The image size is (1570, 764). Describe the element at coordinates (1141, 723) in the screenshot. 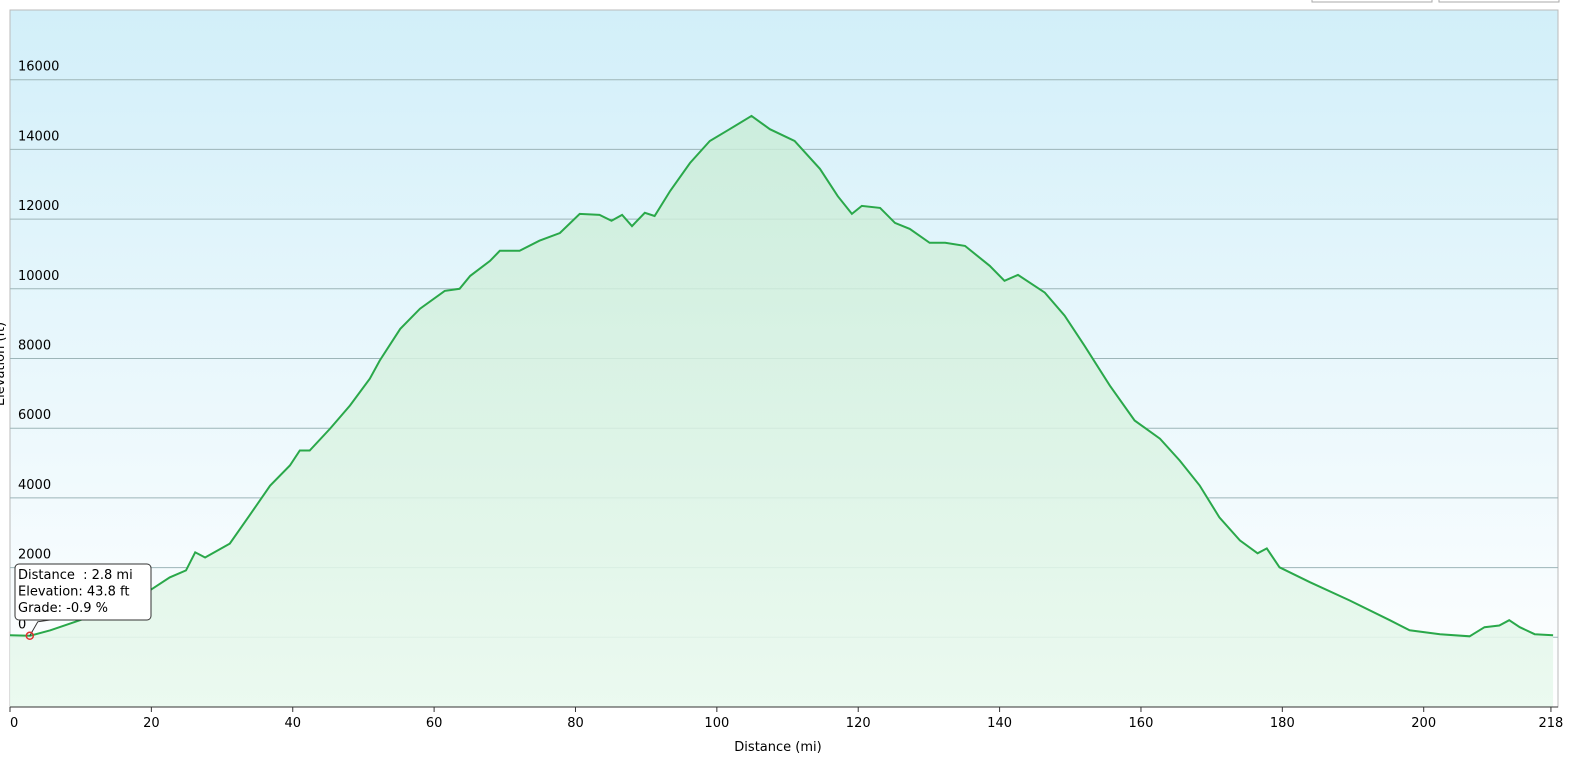

I see `x-tick-label: 160` at that location.